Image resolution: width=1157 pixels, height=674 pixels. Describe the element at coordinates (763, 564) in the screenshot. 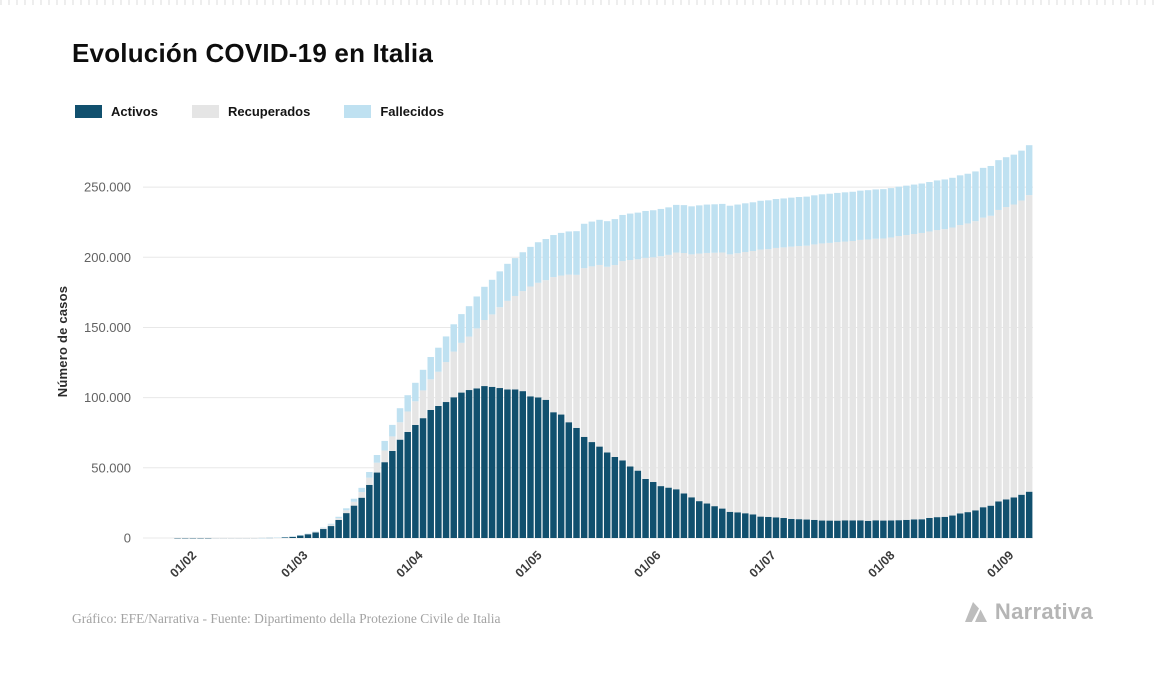

I see `x-tick-label: 01/07` at that location.